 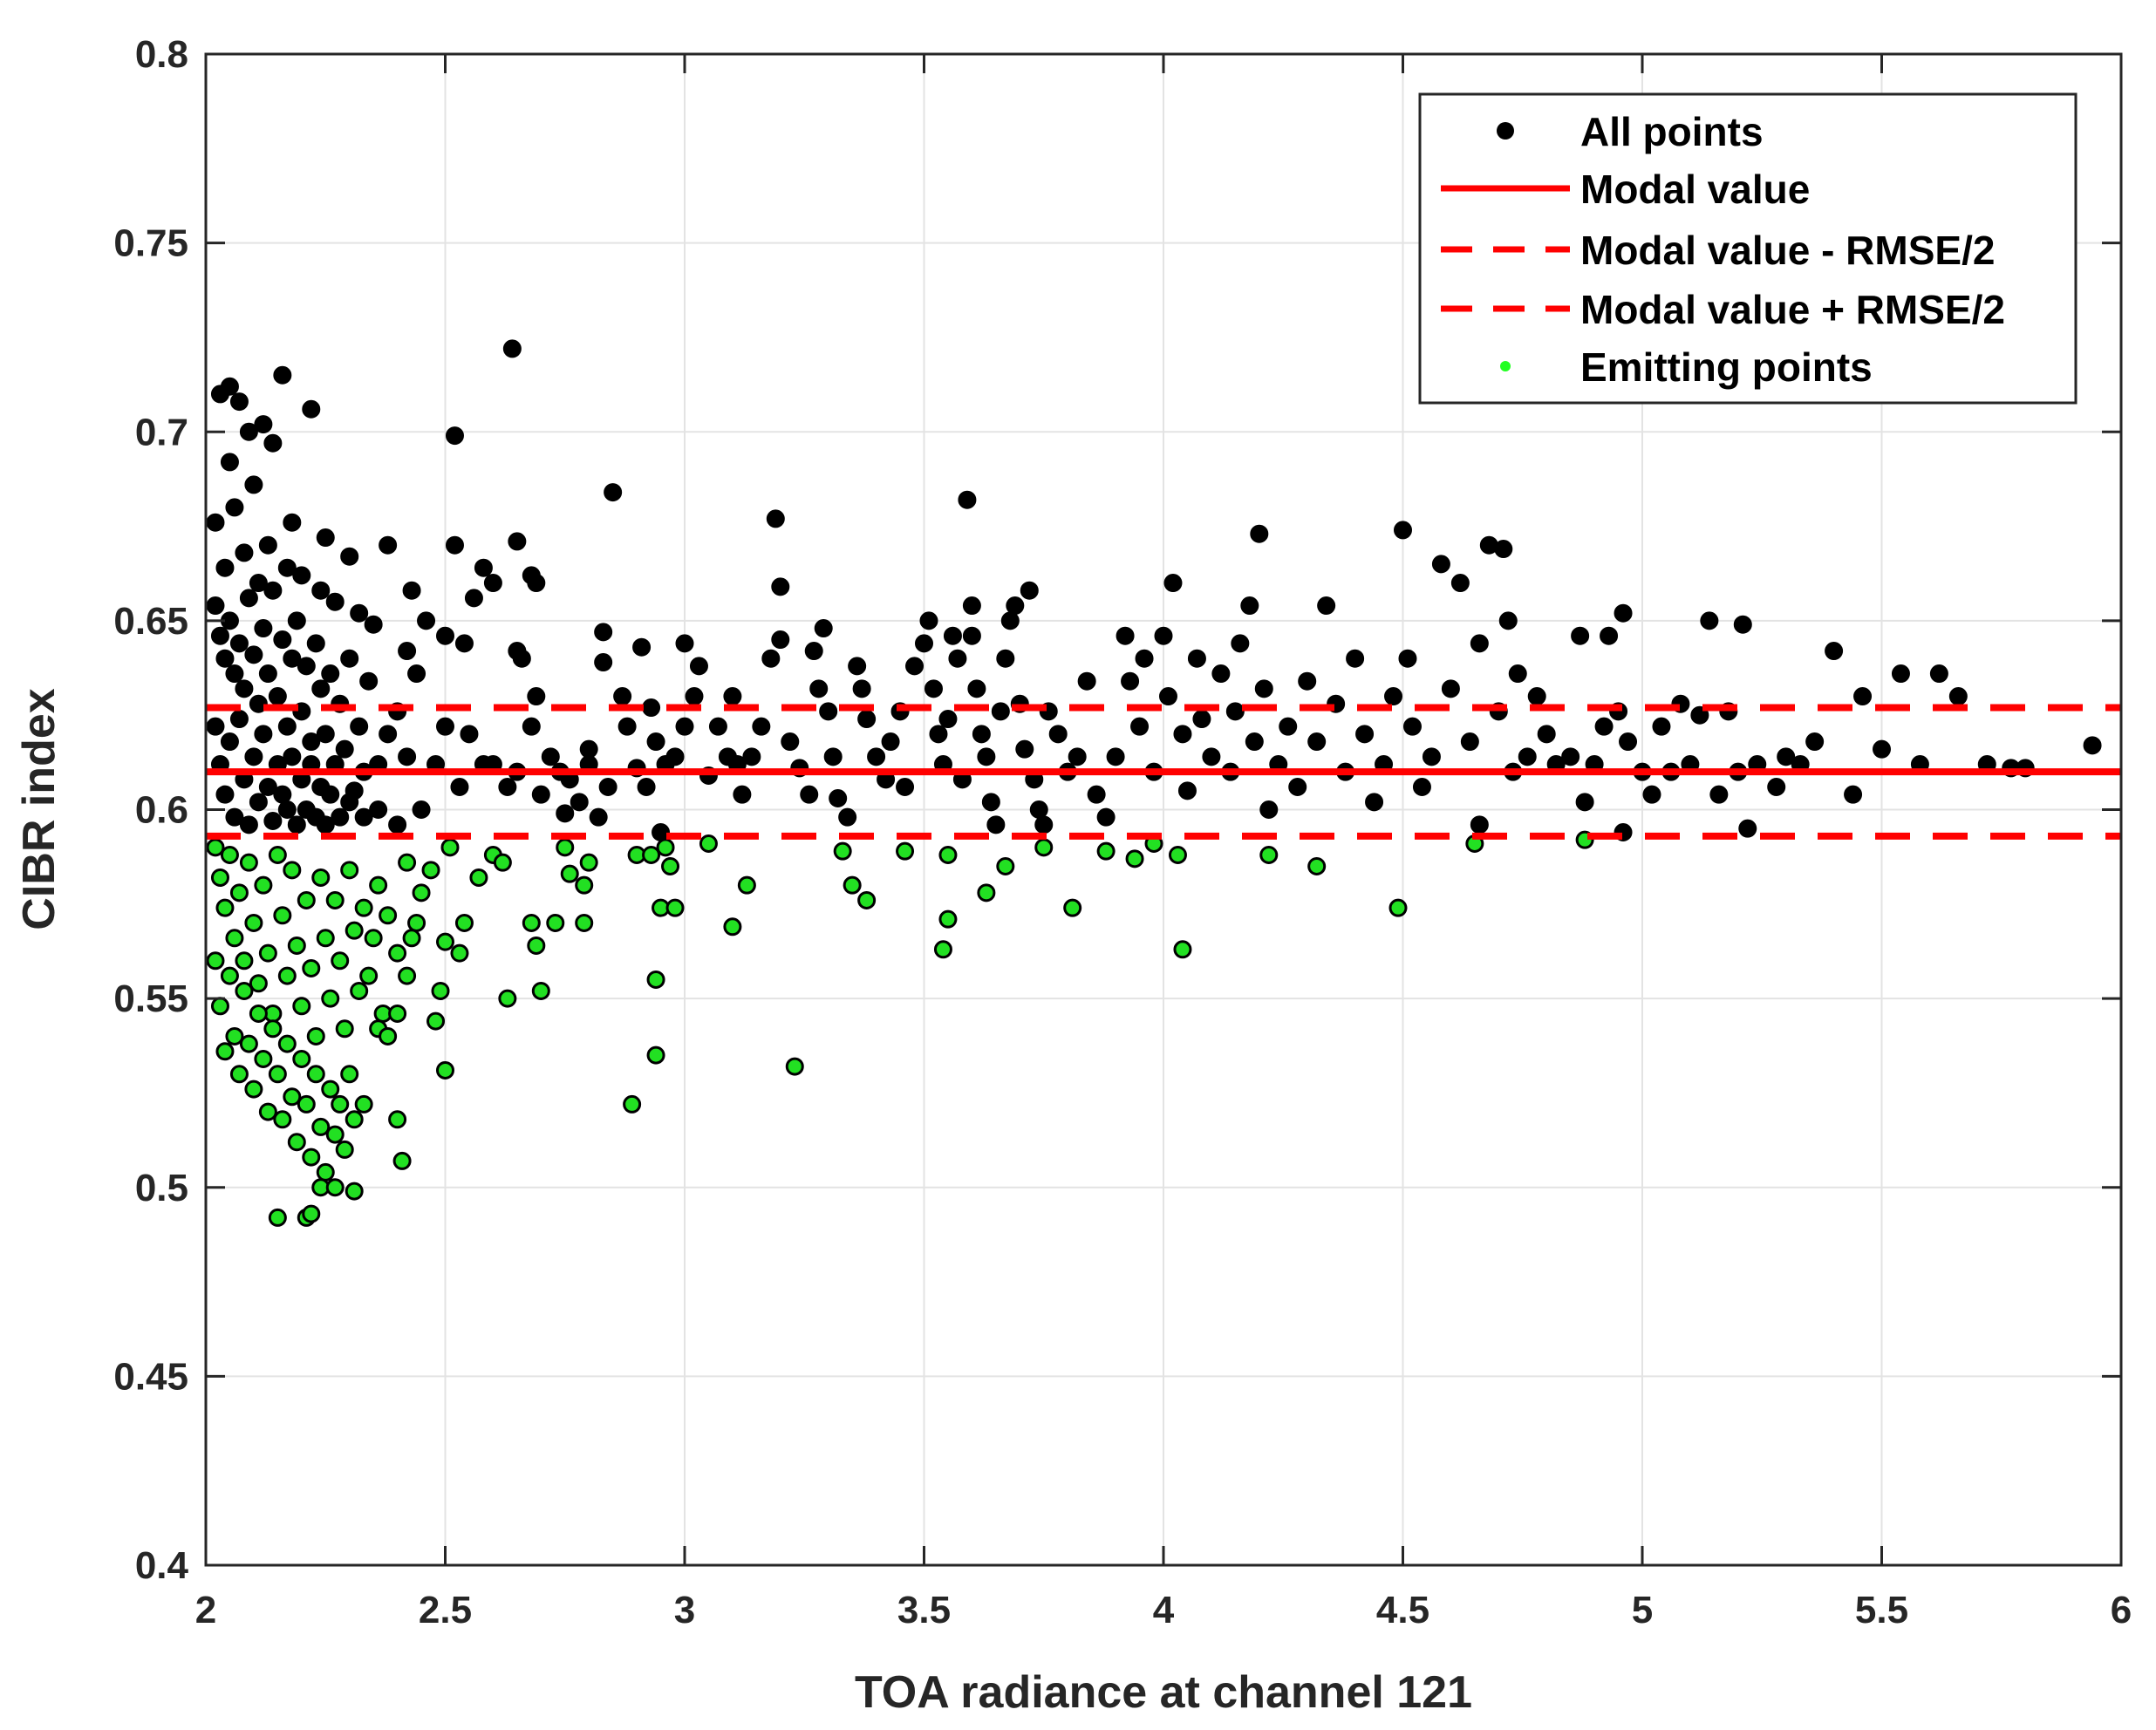 I want to click on reference-lines, so click(x=1163, y=772).